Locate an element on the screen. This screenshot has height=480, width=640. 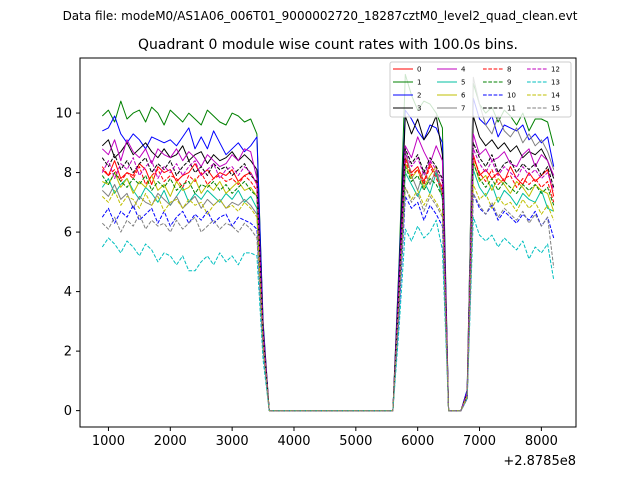
legend-label-3: 3 is located at coordinates (419, 109).